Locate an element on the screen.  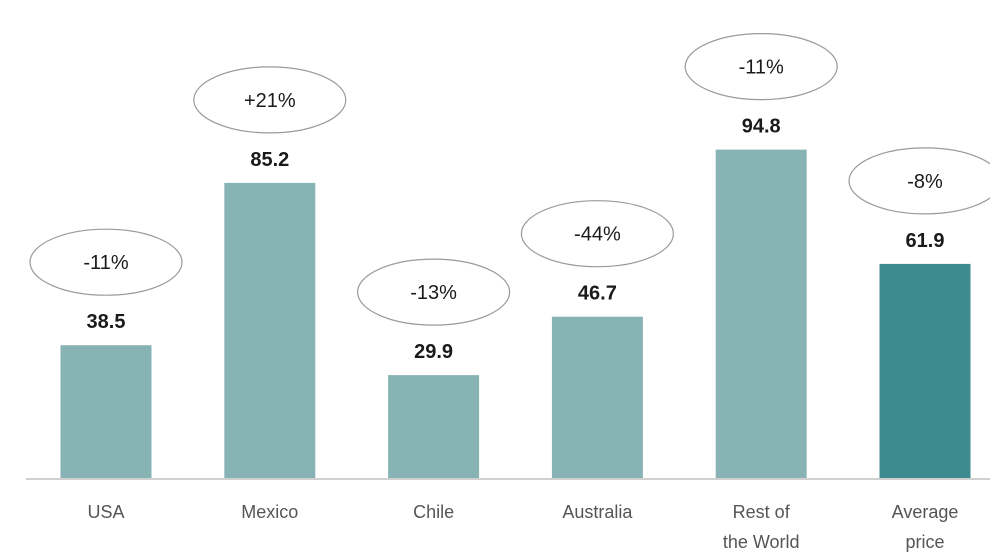
value-label-2: 29.9 is located at coordinates (433, 352).